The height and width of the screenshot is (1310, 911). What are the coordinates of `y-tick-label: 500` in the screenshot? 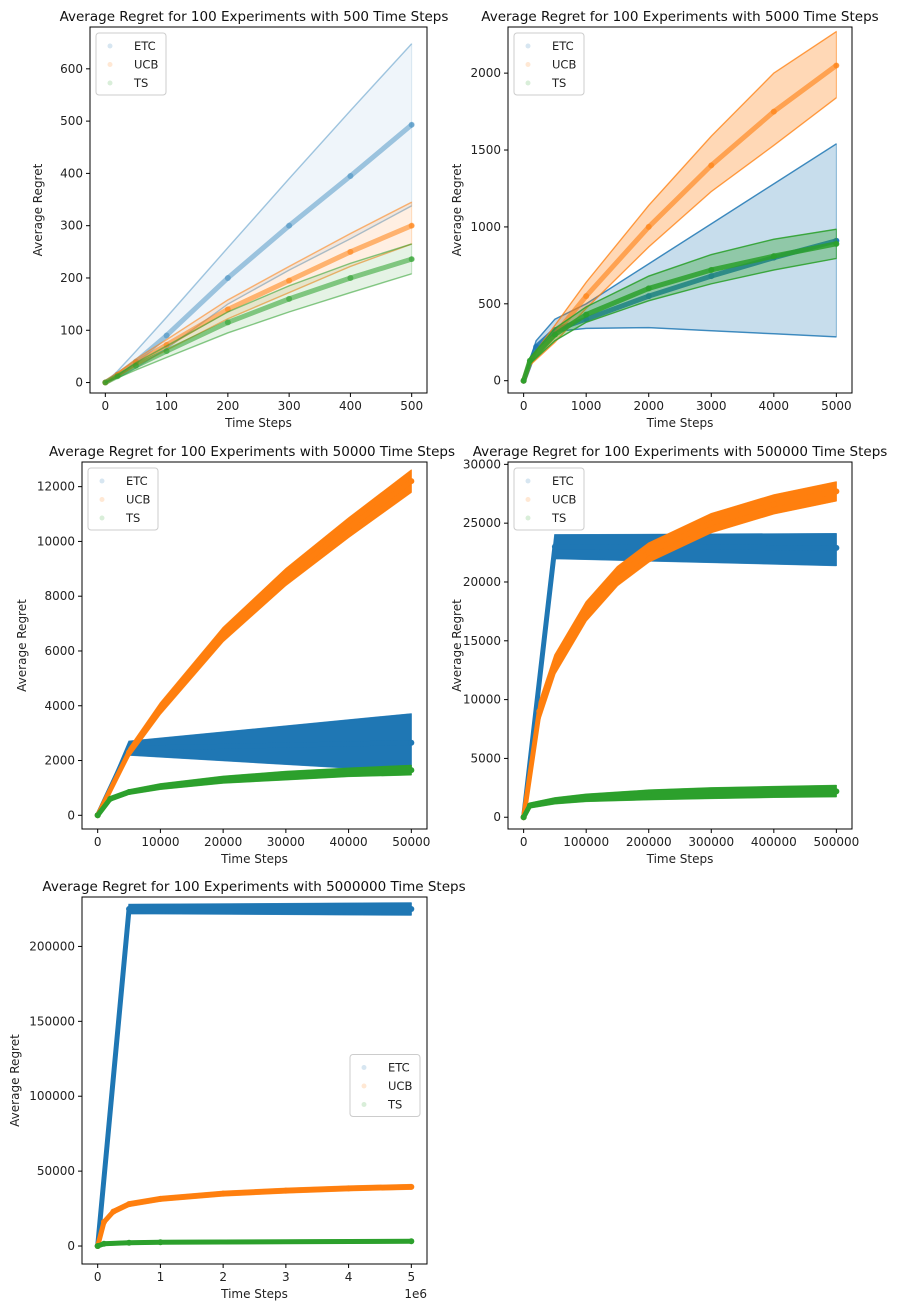 It's located at (489, 304).